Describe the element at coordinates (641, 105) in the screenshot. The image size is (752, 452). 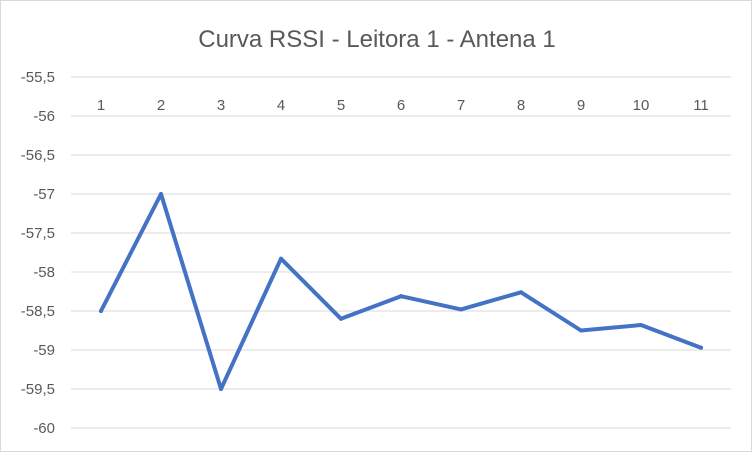
I see `x-tick-label: 10` at that location.